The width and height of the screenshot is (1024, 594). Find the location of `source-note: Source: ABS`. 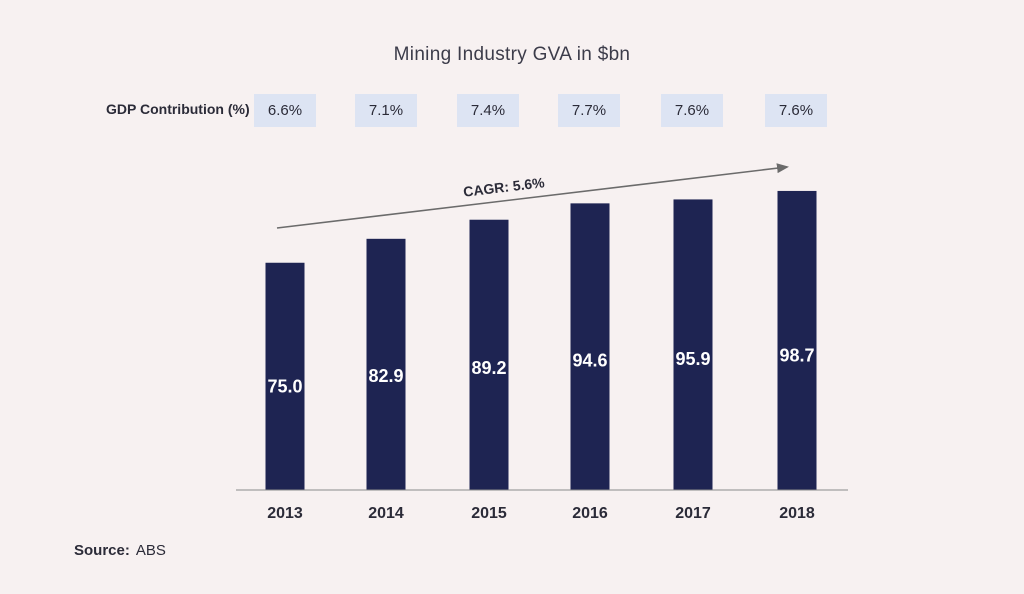

source-note: Source: ABS is located at coordinates (120, 550).